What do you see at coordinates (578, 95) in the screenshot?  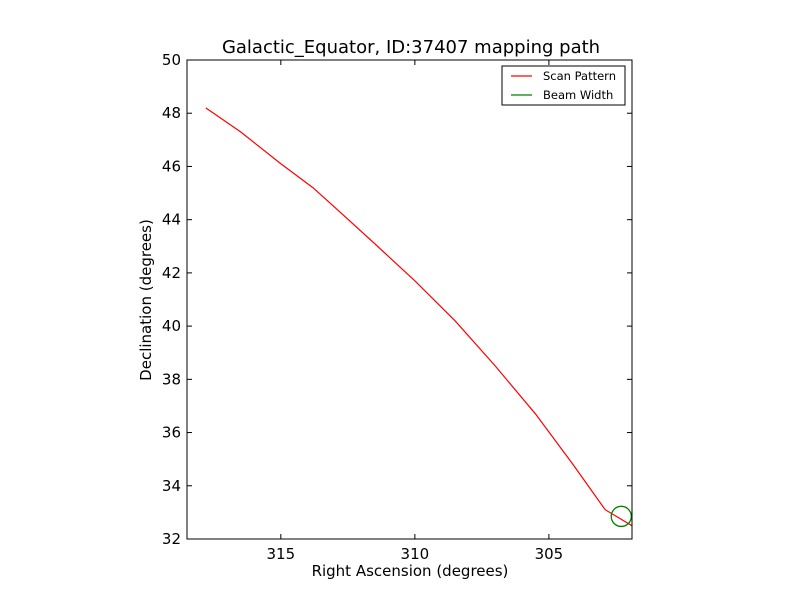 I see `legend-label: Beam Width` at bounding box center [578, 95].